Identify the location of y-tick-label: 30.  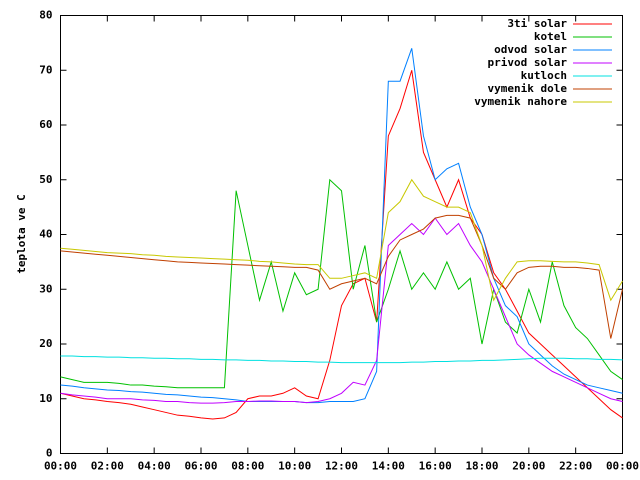
(45, 288).